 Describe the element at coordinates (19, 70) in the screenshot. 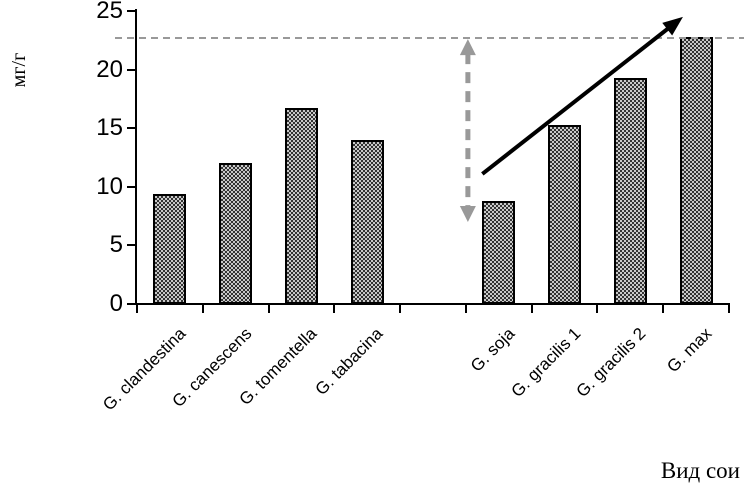

I see `y-axis-title: мг/г` at that location.